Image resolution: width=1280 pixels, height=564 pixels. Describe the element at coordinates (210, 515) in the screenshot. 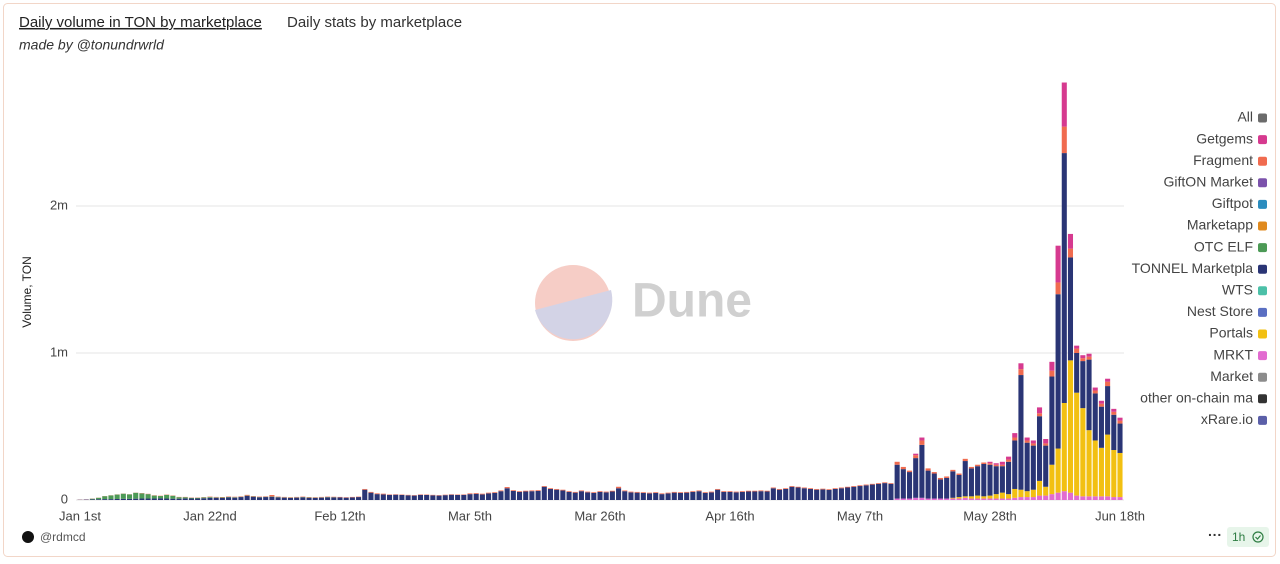

I see `x-tick-label: Jan 22nd` at that location.